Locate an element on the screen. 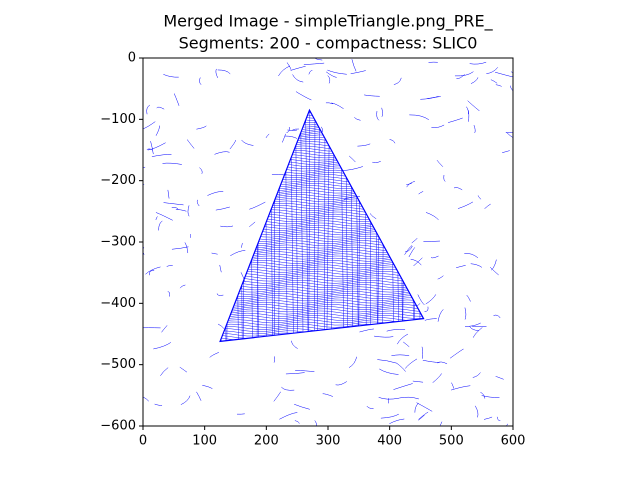 The image size is (640, 484). x-tick-label: 300 is located at coordinates (328, 441).